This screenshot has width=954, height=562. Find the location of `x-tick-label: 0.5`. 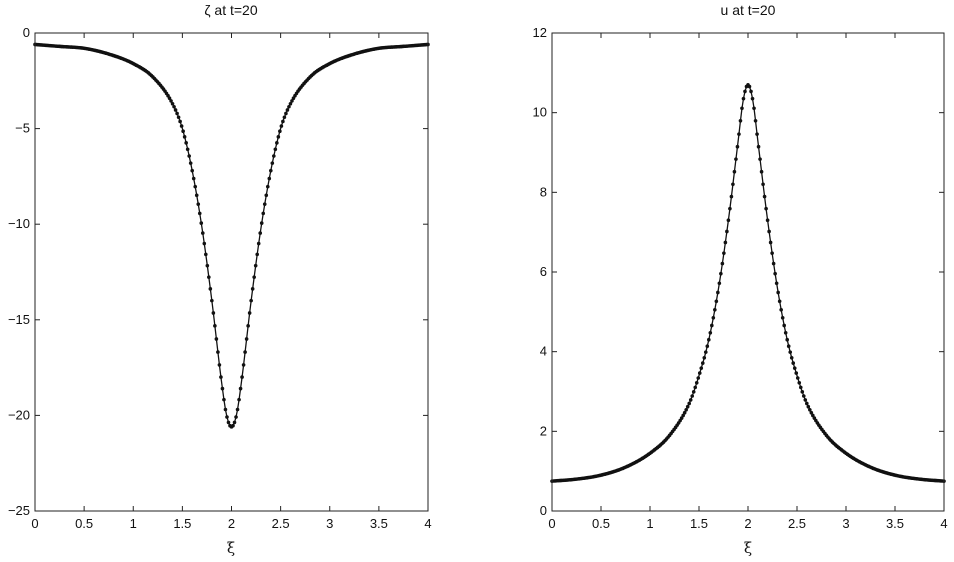

x-tick-label: 0.5 is located at coordinates (84, 523).